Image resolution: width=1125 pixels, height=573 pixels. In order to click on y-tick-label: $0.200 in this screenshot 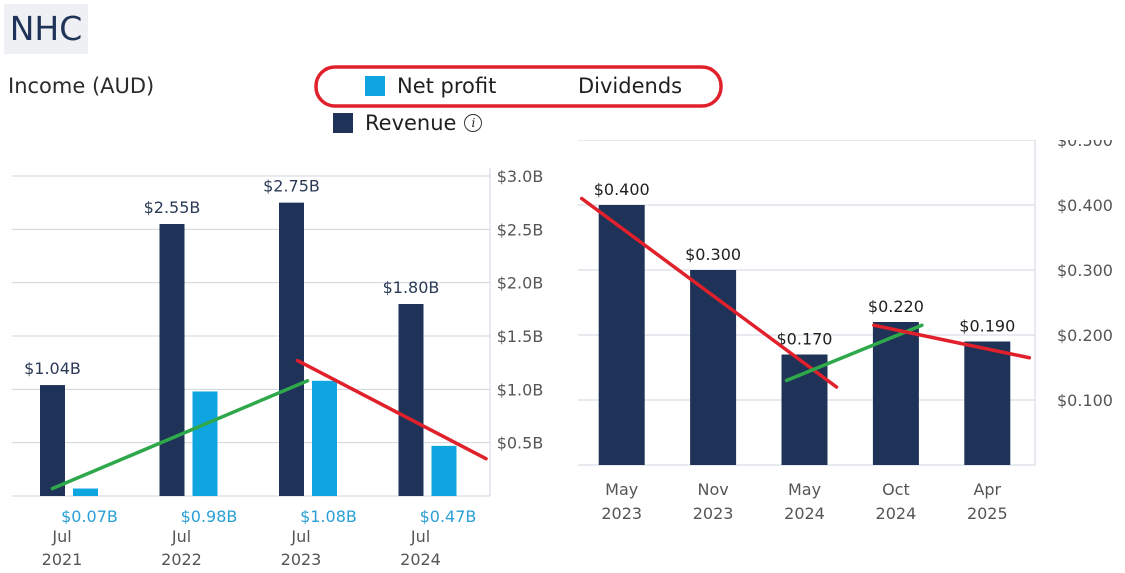, I will do `click(1085, 335)`.